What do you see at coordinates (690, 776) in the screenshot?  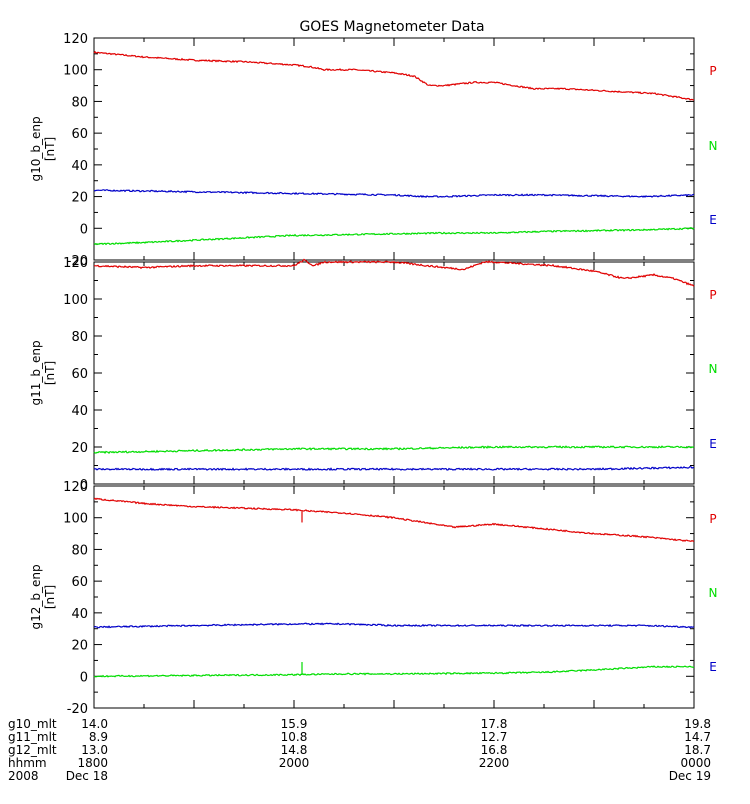 I see `footer-cell: Dec 19` at bounding box center [690, 776].